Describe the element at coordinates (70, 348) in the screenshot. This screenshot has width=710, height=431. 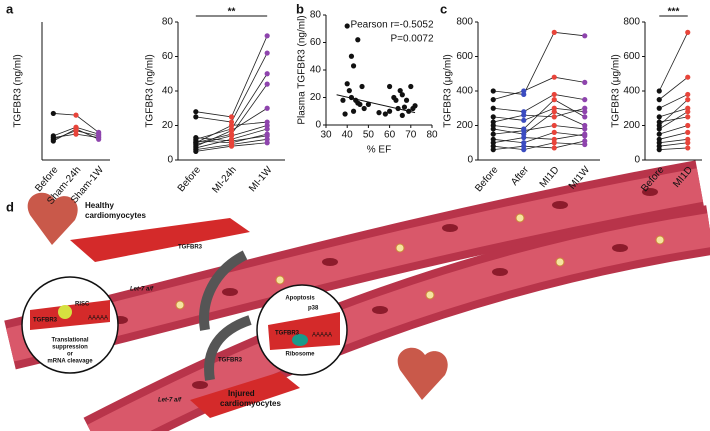
I see `label: suppression` at that location.